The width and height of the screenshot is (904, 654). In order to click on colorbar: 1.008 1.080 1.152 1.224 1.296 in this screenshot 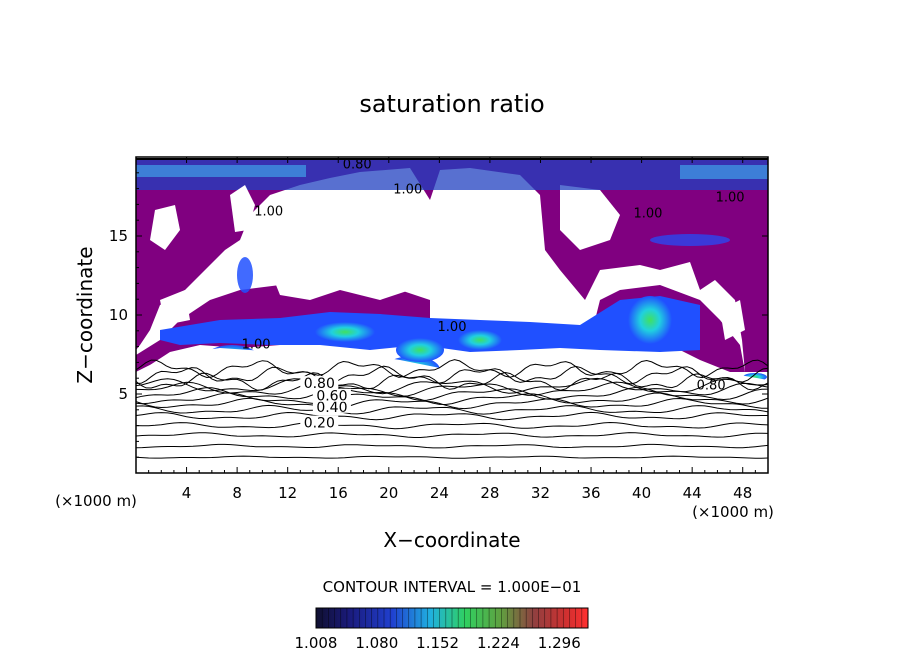, I will do `click(442, 629)`.